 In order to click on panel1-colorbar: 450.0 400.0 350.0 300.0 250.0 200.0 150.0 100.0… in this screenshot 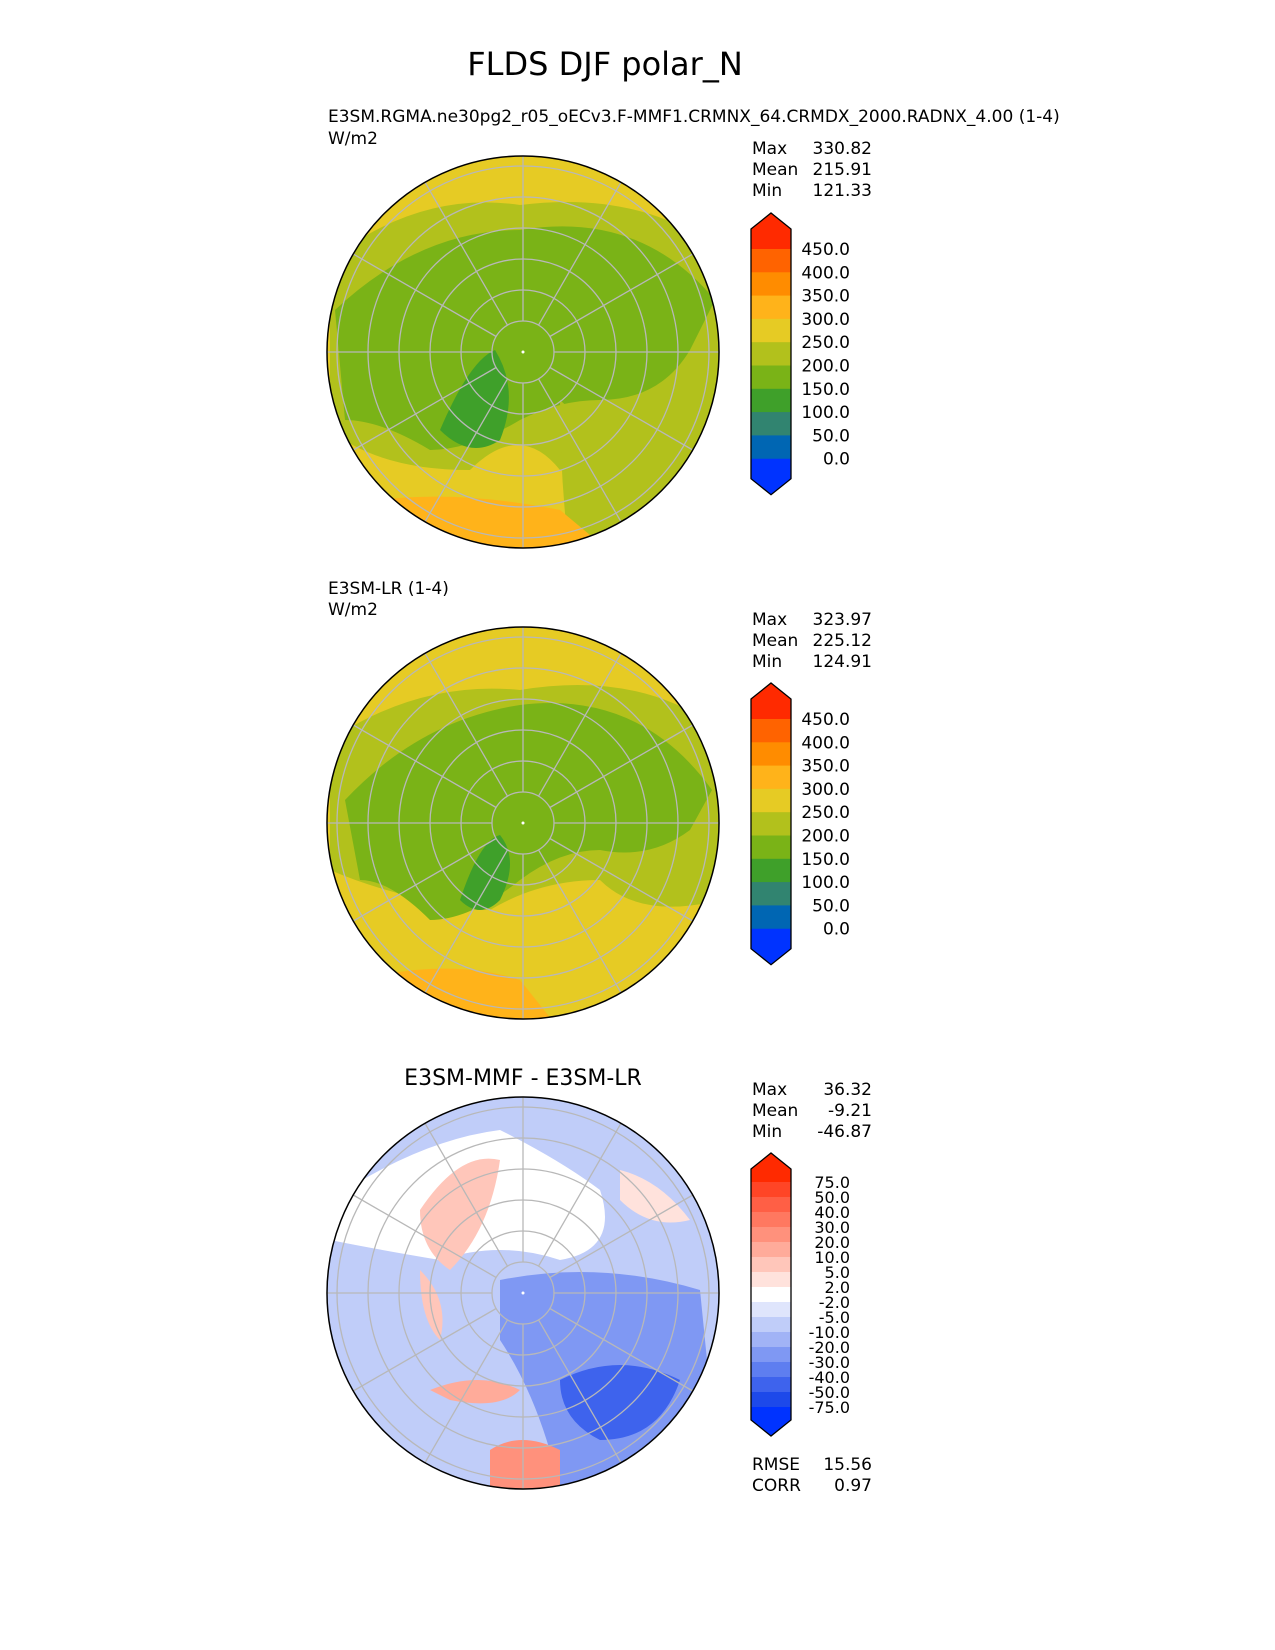, I will do `click(800, 354)`.